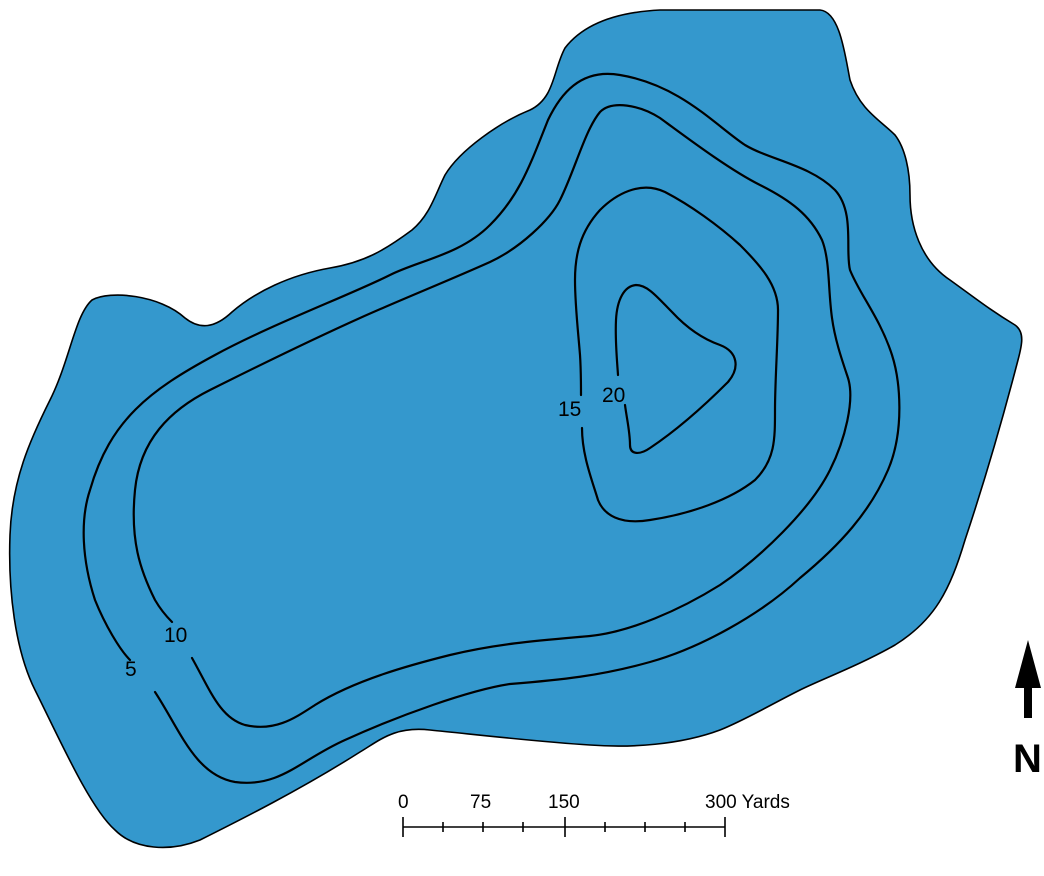 The image size is (1044, 876). What do you see at coordinates (594, 814) in the screenshot?
I see `scale-bar: 0 75 150 300 Yards` at bounding box center [594, 814].